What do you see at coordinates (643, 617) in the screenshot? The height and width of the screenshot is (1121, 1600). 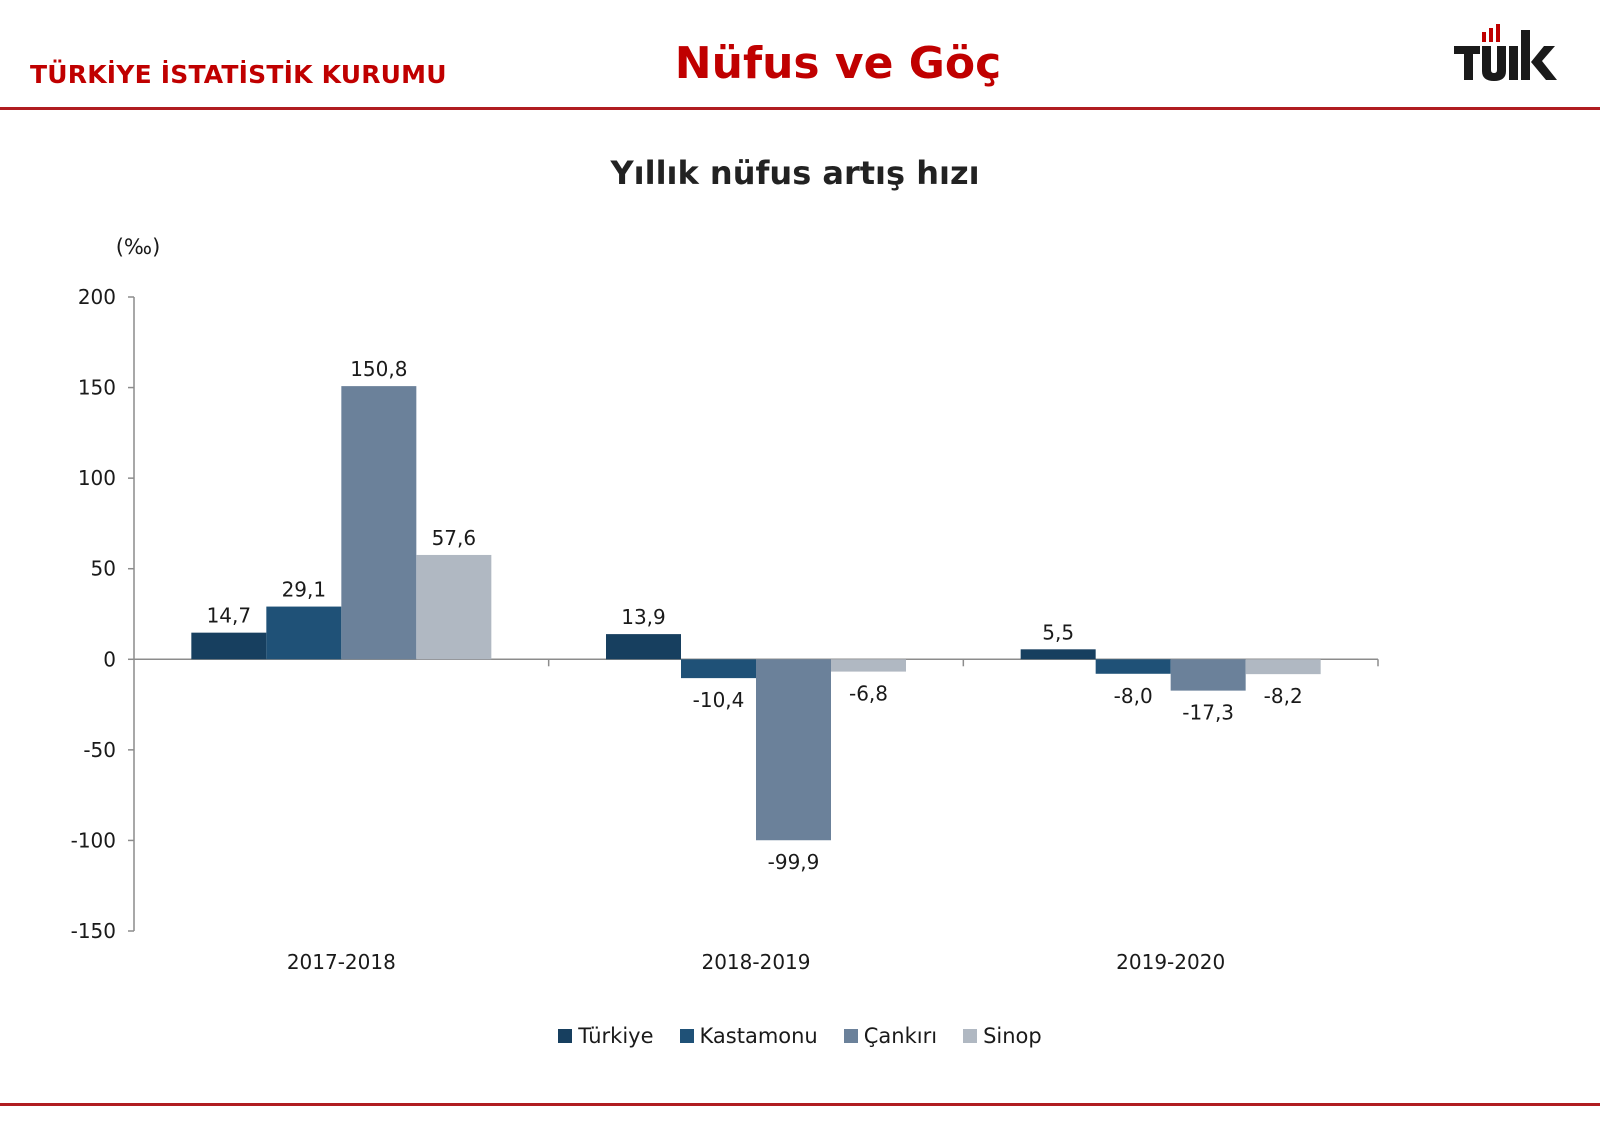 I see `data-label: 13,9` at bounding box center [643, 617].